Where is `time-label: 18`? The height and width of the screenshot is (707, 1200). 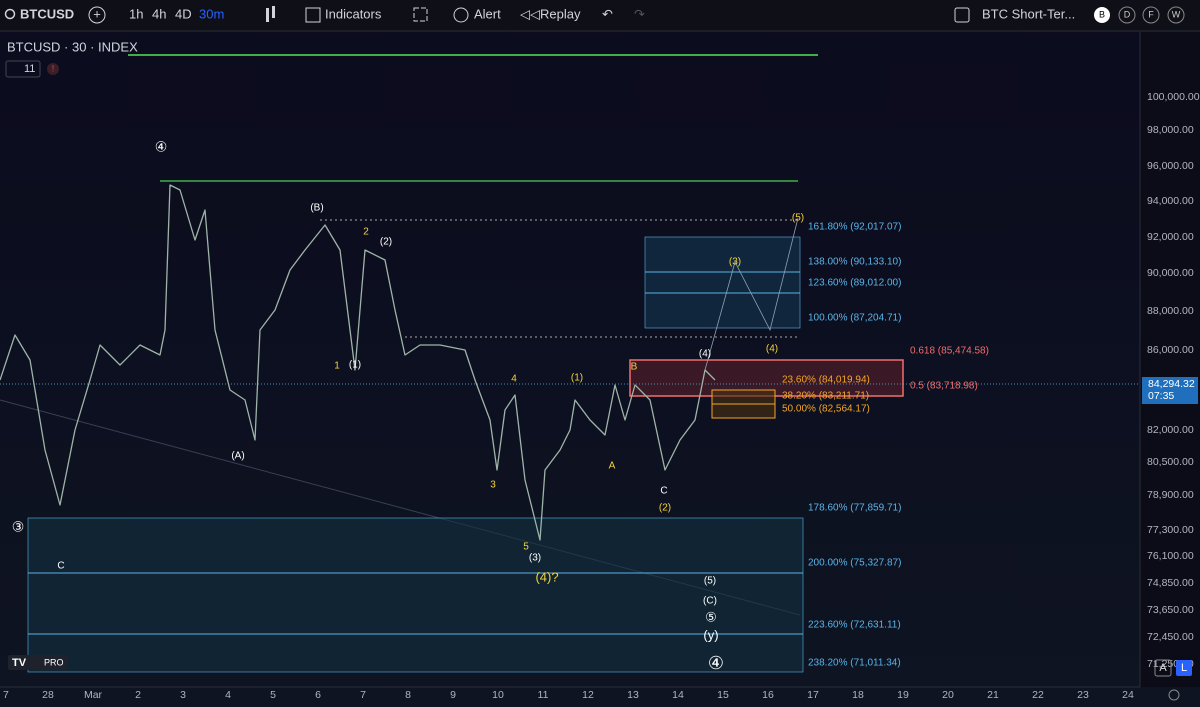
time-label: 18 is located at coordinates (858, 695).